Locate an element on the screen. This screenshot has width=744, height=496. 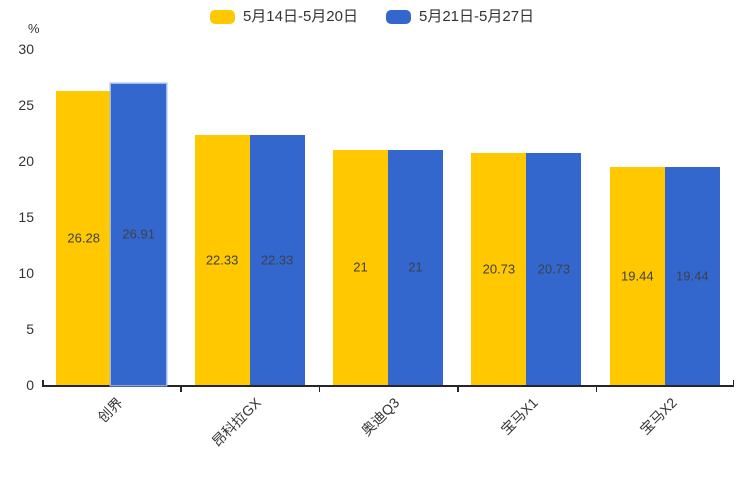
x-axis-category-label: 宝马X1 is located at coordinates (519, 416).